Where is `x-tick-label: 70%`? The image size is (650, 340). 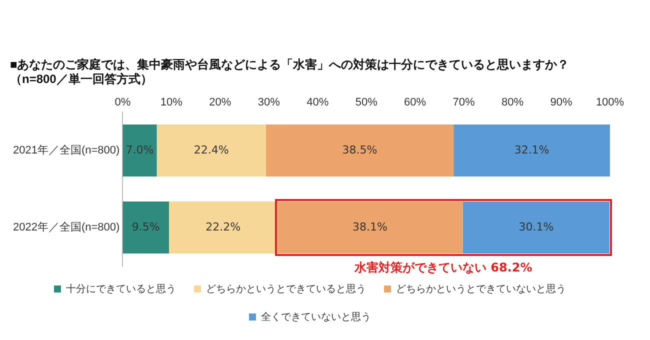
x-tick-label: 70% is located at coordinates (464, 102).